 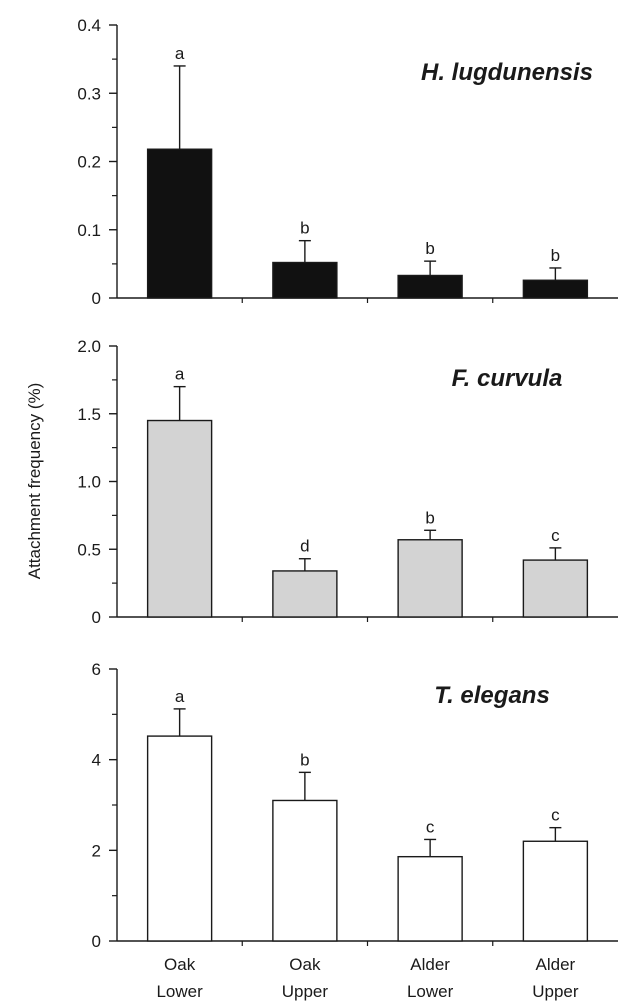 What do you see at coordinates (89, 162) in the screenshot?
I see `y-tick-label: 0.2` at bounding box center [89, 162].